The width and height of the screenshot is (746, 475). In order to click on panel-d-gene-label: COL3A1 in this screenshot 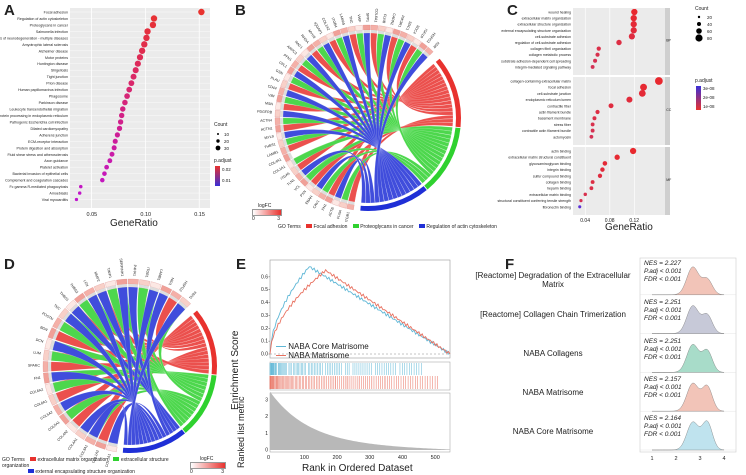, I will do `click(84, 451)`.